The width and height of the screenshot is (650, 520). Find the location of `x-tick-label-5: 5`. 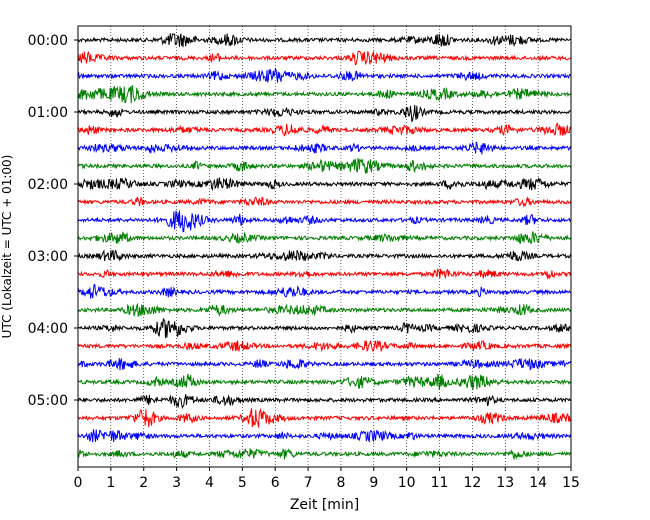

x-tick-label-5: 5 is located at coordinates (242, 483).